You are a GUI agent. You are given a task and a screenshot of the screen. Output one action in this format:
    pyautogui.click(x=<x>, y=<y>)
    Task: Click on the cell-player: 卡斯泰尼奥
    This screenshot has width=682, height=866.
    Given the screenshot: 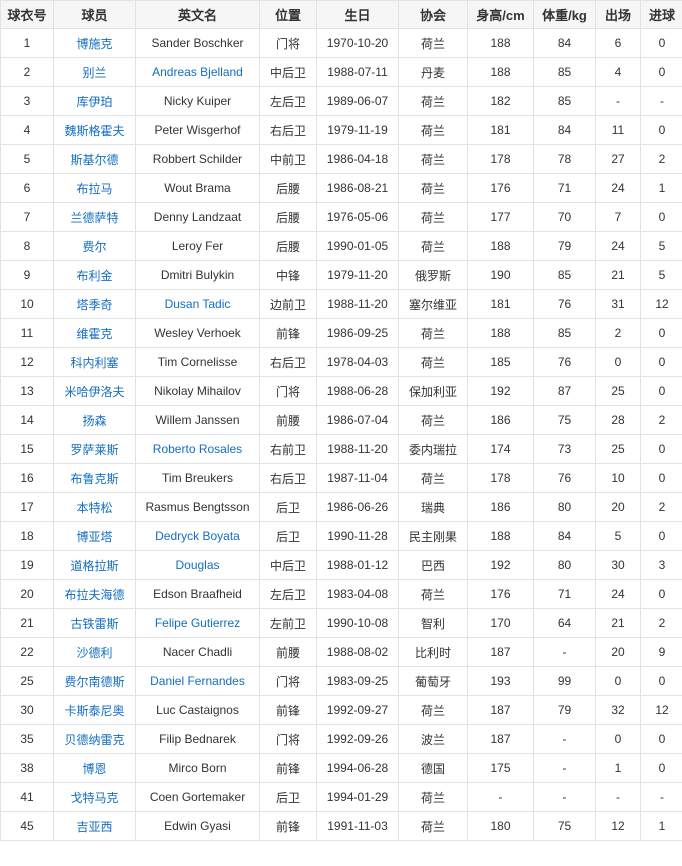 What is the action you would take?
    pyautogui.click(x=94, y=710)
    